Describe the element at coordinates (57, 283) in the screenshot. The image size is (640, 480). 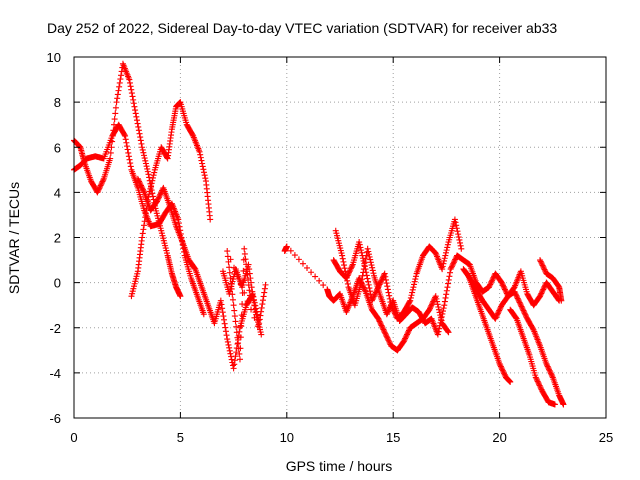
I see `y-tick-label: 0` at that location.